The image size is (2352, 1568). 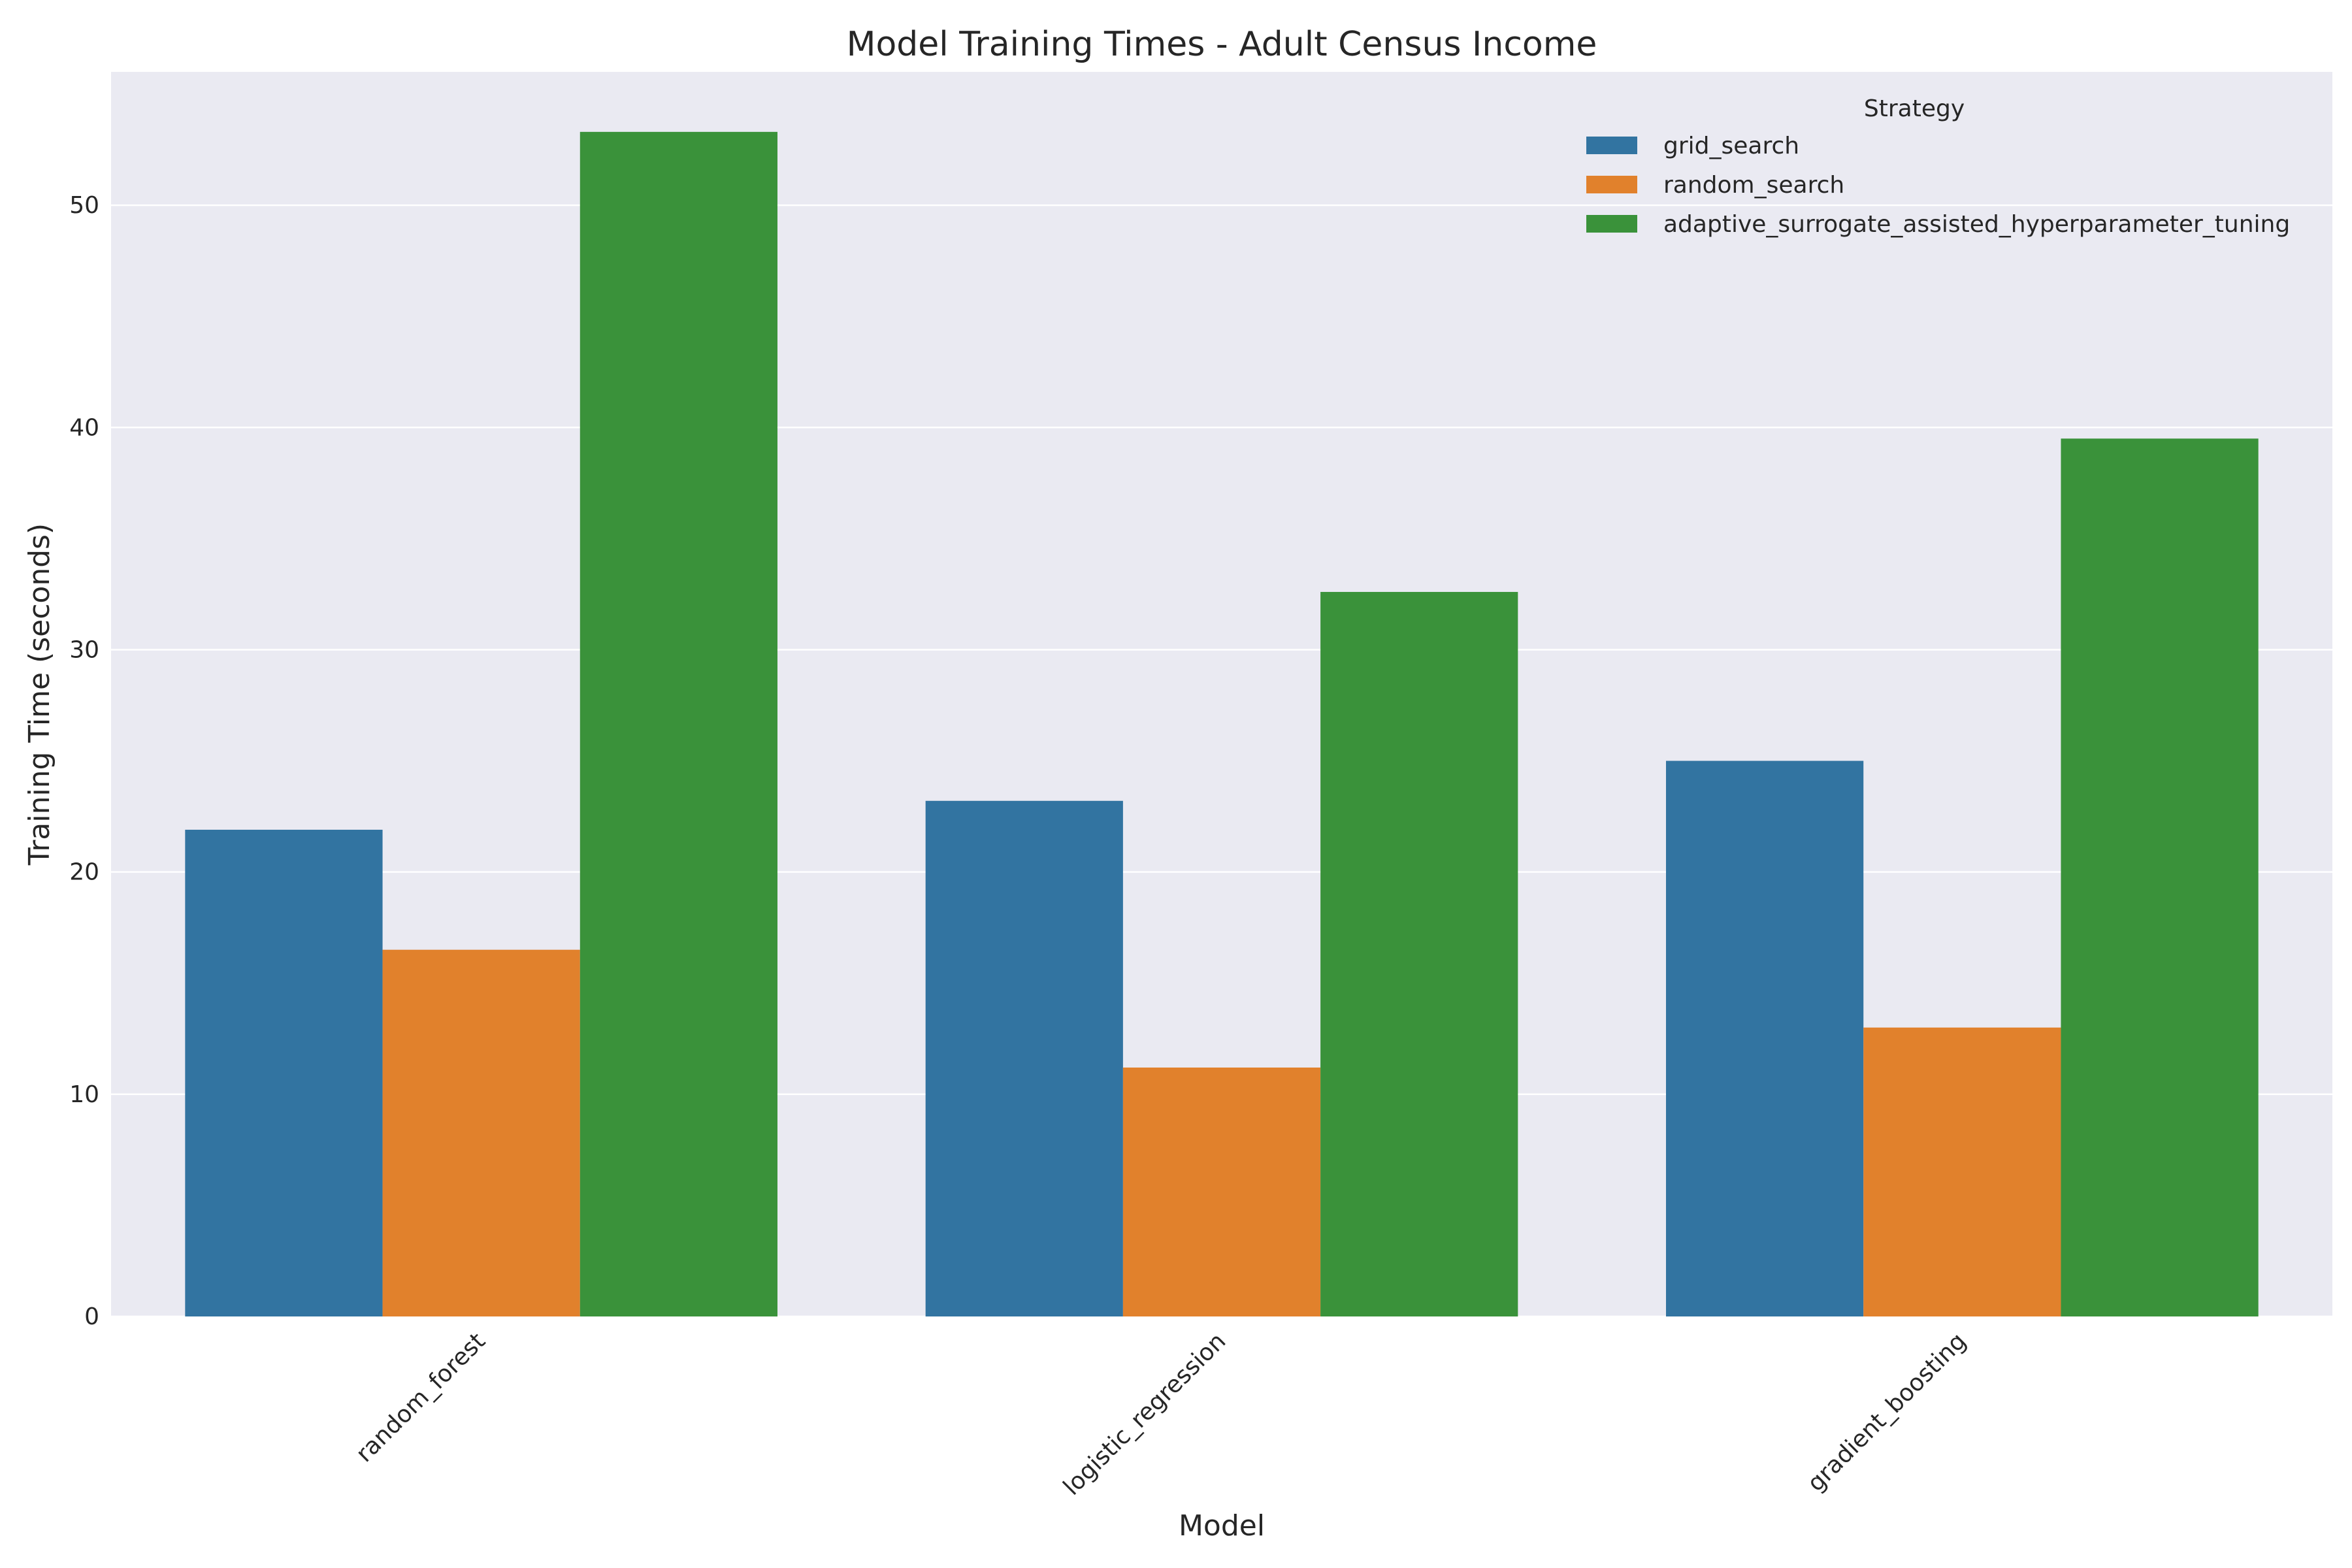 I want to click on x-tick-label: gradient_boosting, so click(x=1887, y=1412).